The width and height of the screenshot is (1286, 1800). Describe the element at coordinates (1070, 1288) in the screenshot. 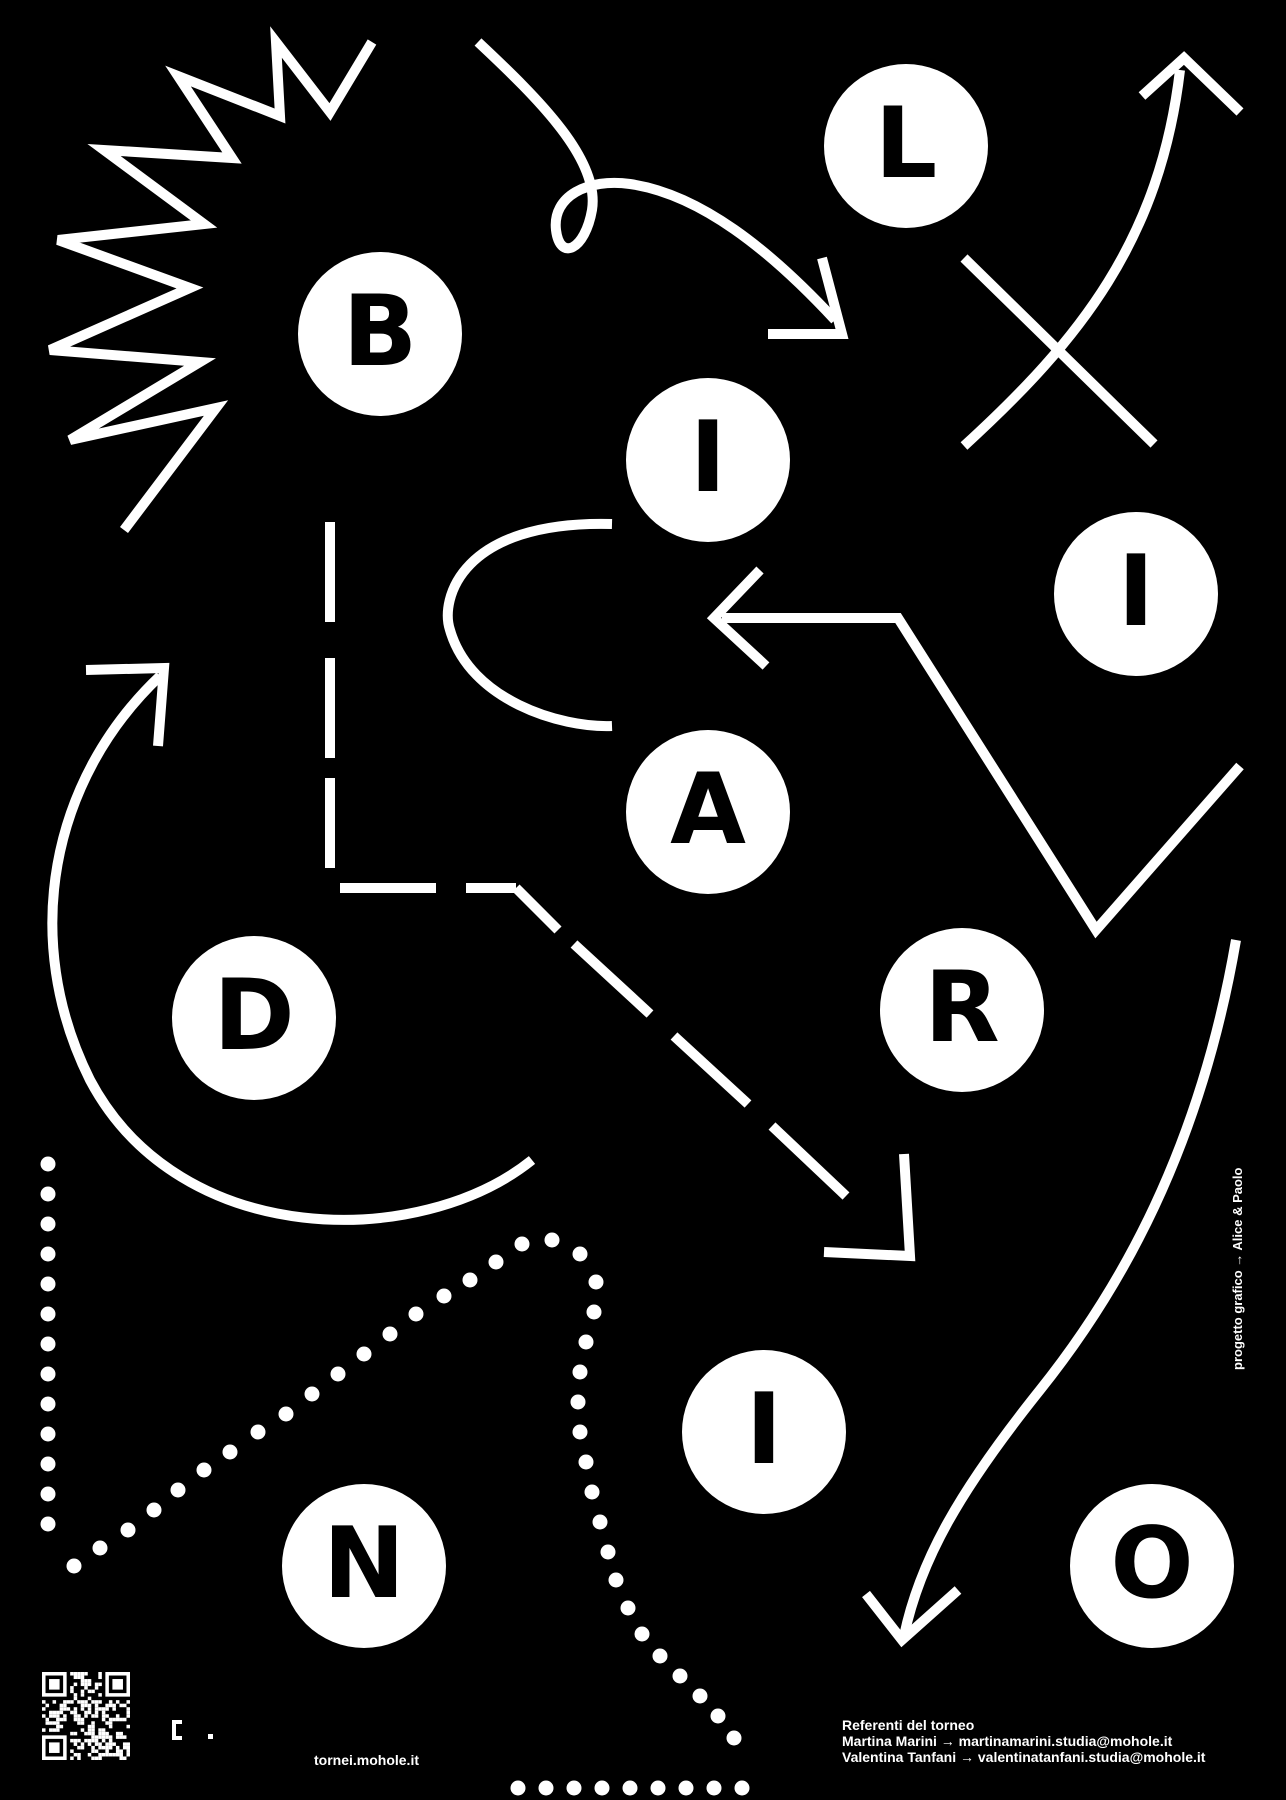

I see `s-curve-shape` at that location.